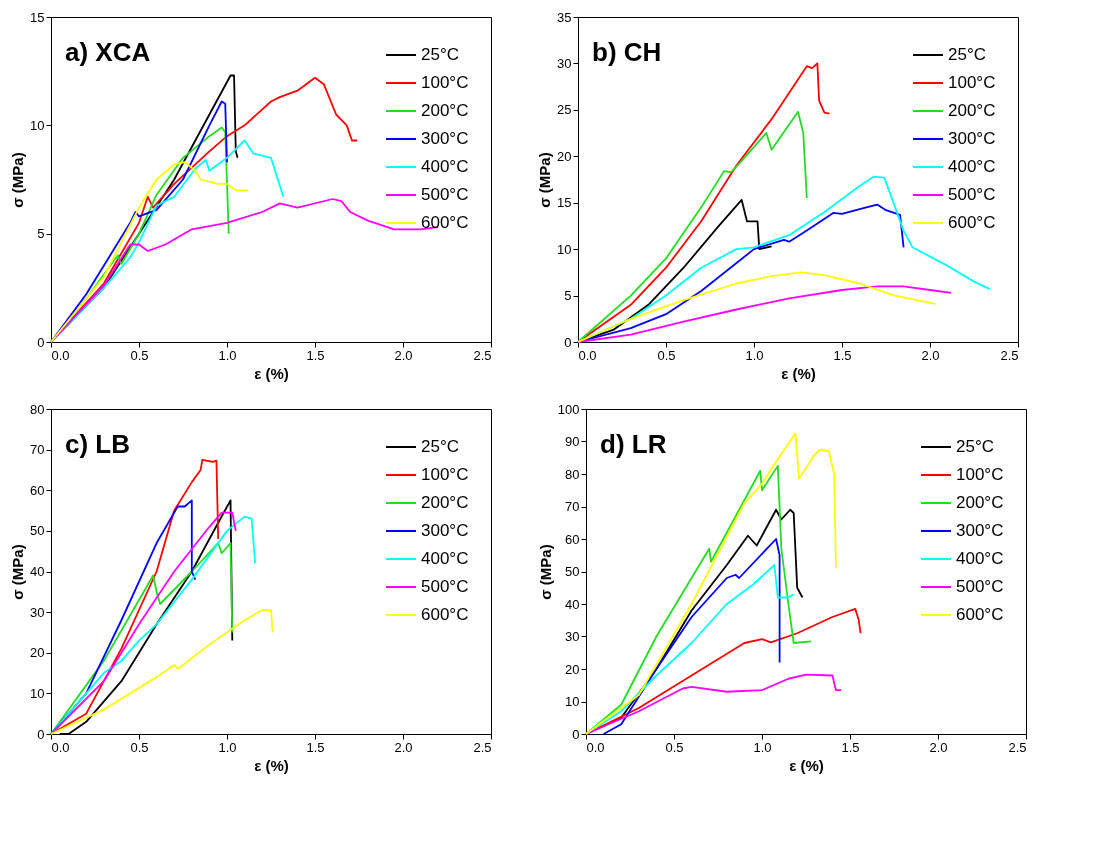  I want to click on y-tick-label: 35, so click(564, 17).